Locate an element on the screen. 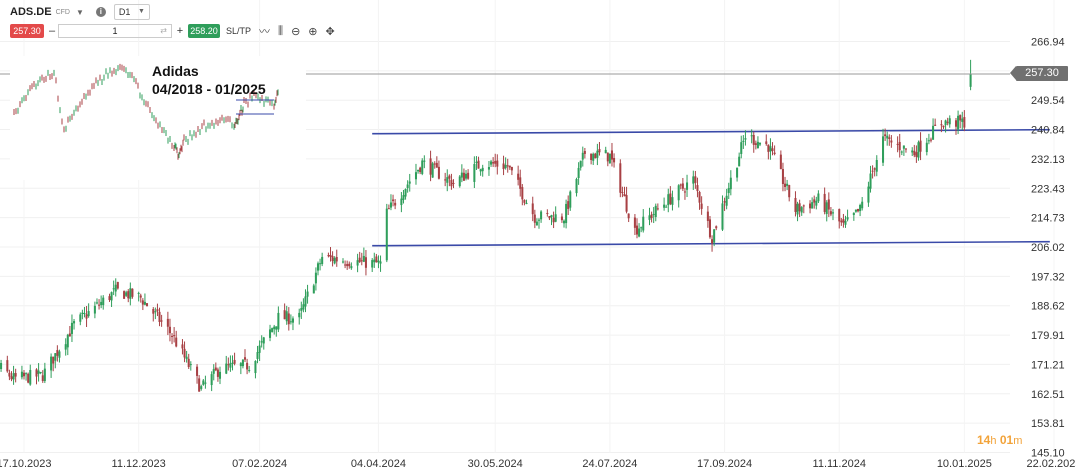  x-tick-label: 24.07.2024 is located at coordinates (609, 464).